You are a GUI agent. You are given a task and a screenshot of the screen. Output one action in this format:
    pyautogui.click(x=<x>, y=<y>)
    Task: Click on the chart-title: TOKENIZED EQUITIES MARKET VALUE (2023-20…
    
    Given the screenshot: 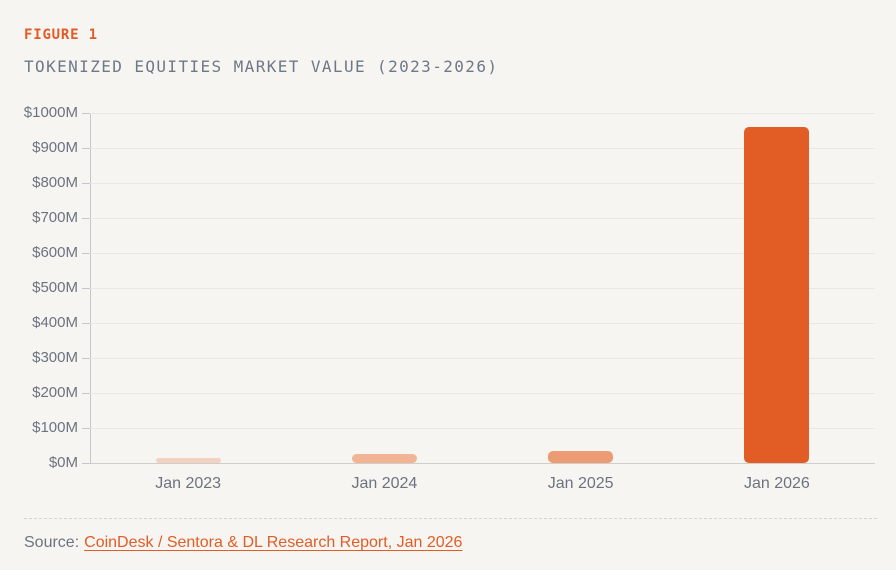 What is the action you would take?
    pyautogui.click(x=261, y=66)
    